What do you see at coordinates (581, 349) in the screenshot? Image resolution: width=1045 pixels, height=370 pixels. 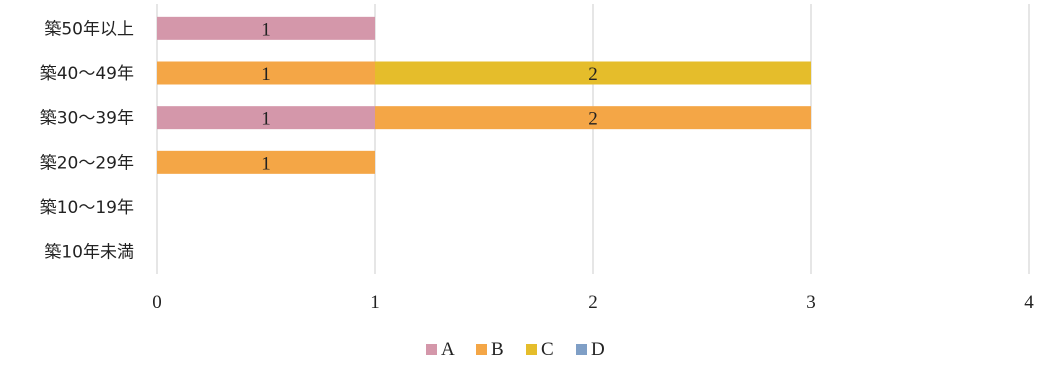 I see `legend-swatch-D` at bounding box center [581, 349].